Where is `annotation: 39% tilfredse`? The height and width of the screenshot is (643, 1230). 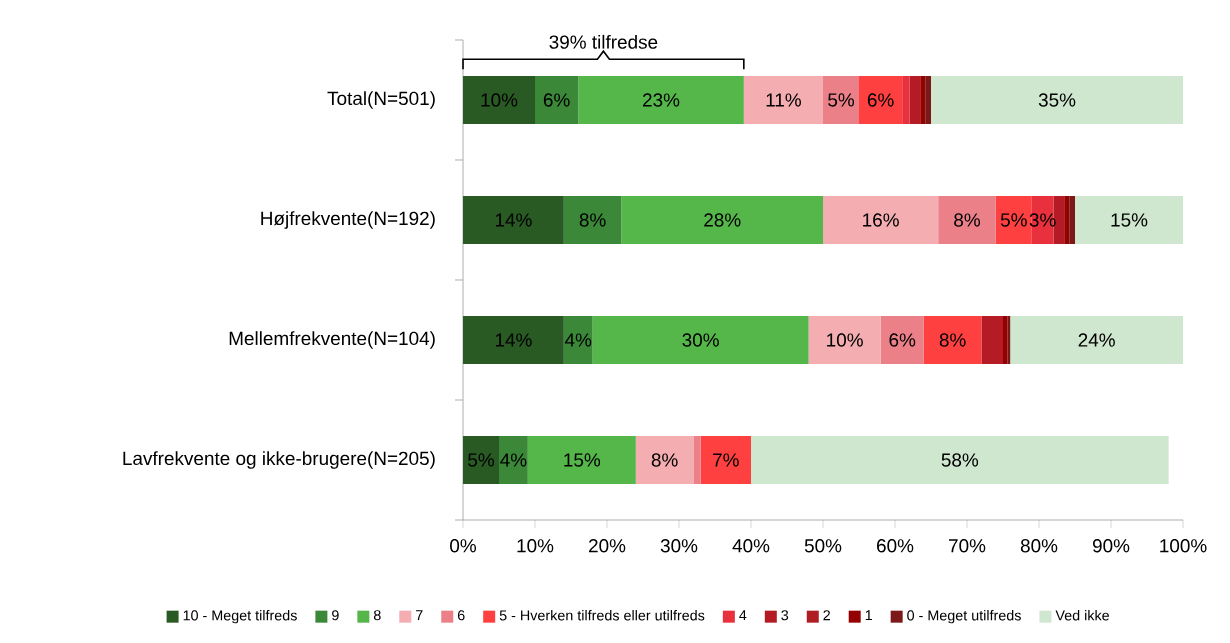
annotation: 39% tilfredse is located at coordinates (603, 41).